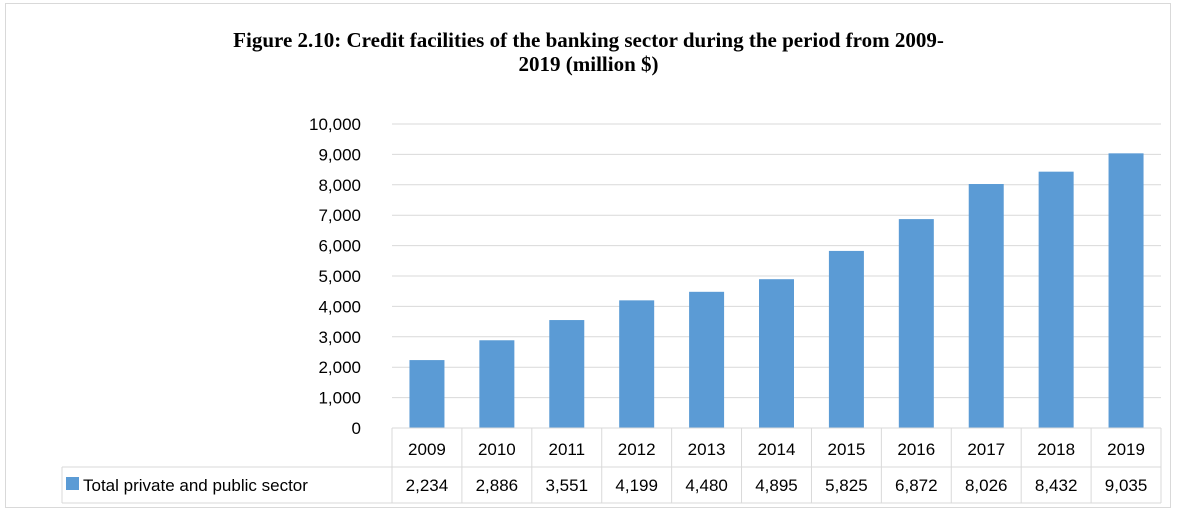  I want to click on bar-2014, so click(776, 353).